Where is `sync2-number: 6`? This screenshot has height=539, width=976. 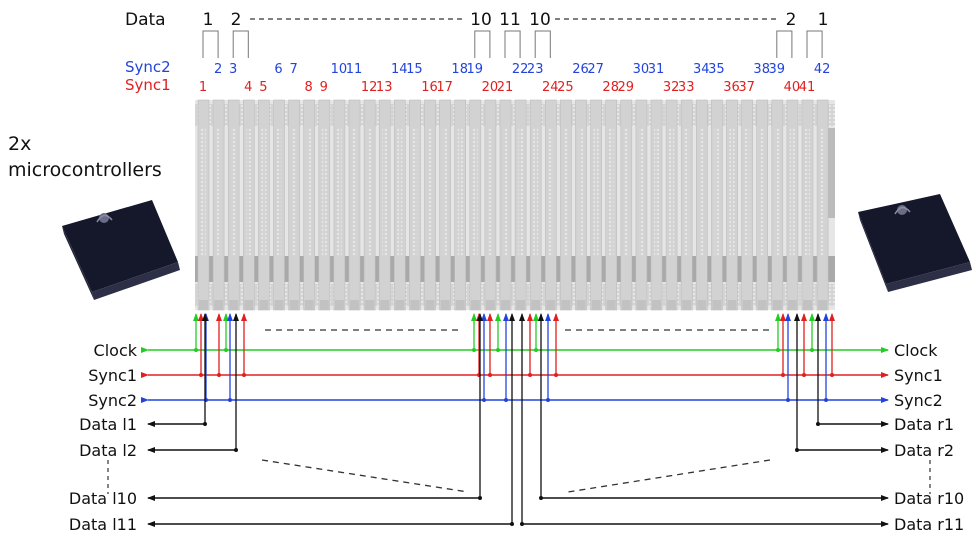
sync2-number: 6 is located at coordinates (278, 69).